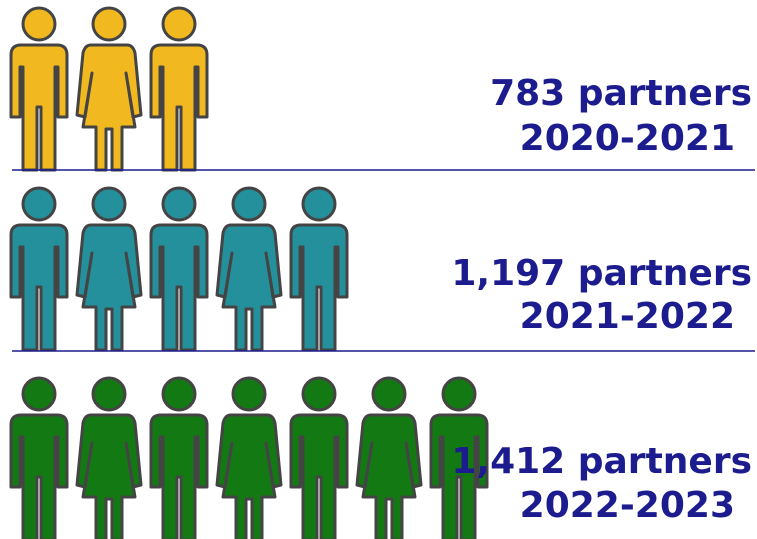 This screenshot has width=757, height=539. What do you see at coordinates (627, 138) in the screenshot?
I see `period: 2020-2021` at bounding box center [627, 138].